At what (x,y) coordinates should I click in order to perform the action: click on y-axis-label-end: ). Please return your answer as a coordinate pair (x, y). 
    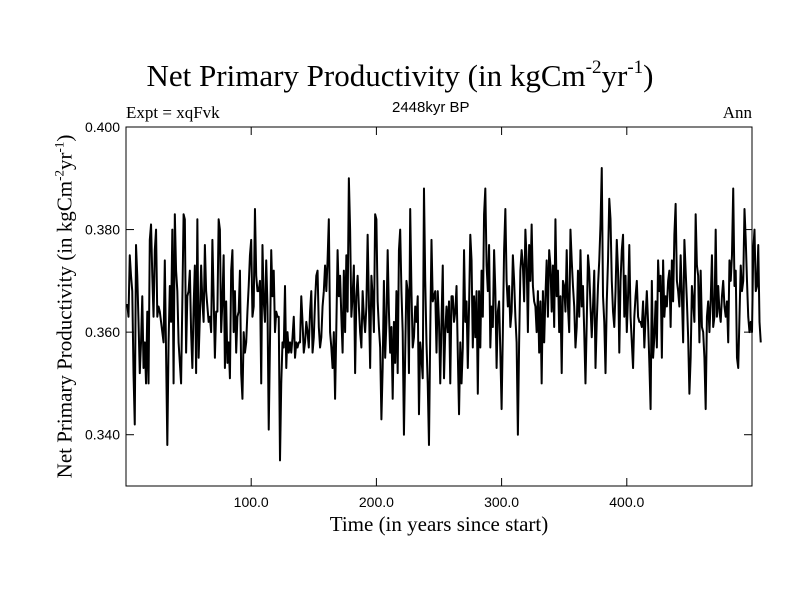
    Looking at the image, I should click on (64, 138).